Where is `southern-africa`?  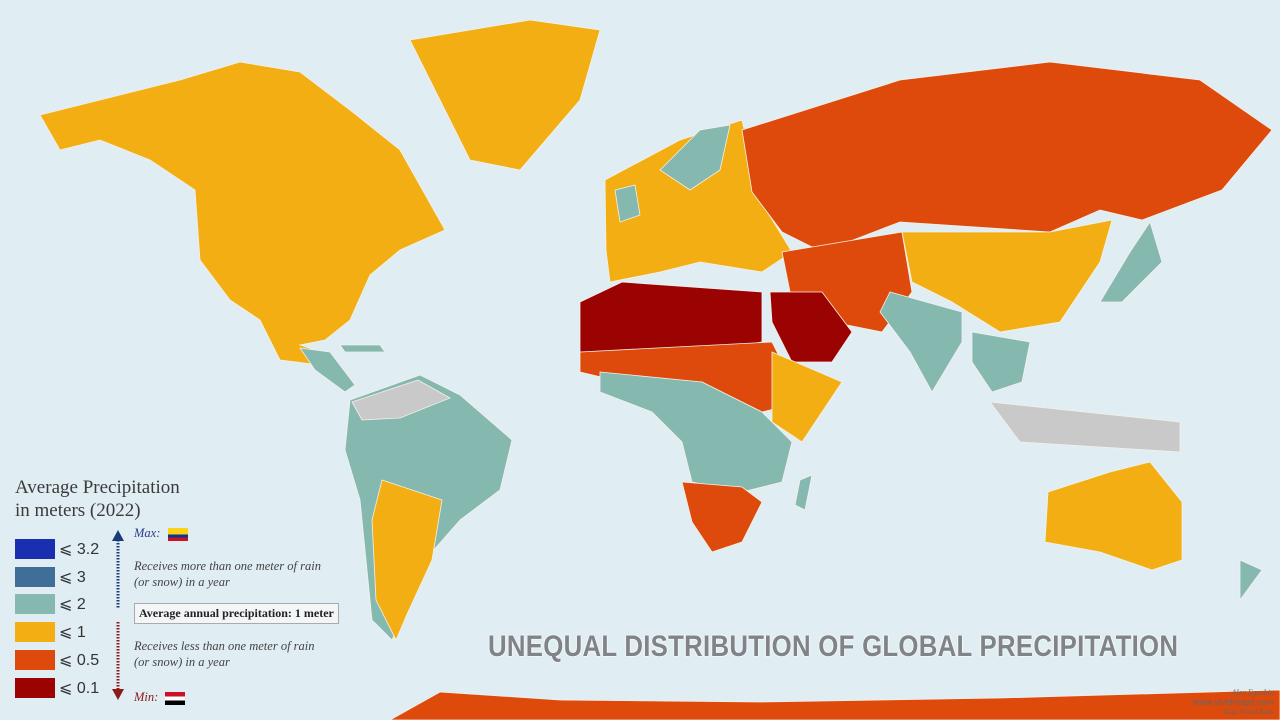
southern-africa is located at coordinates (722, 517).